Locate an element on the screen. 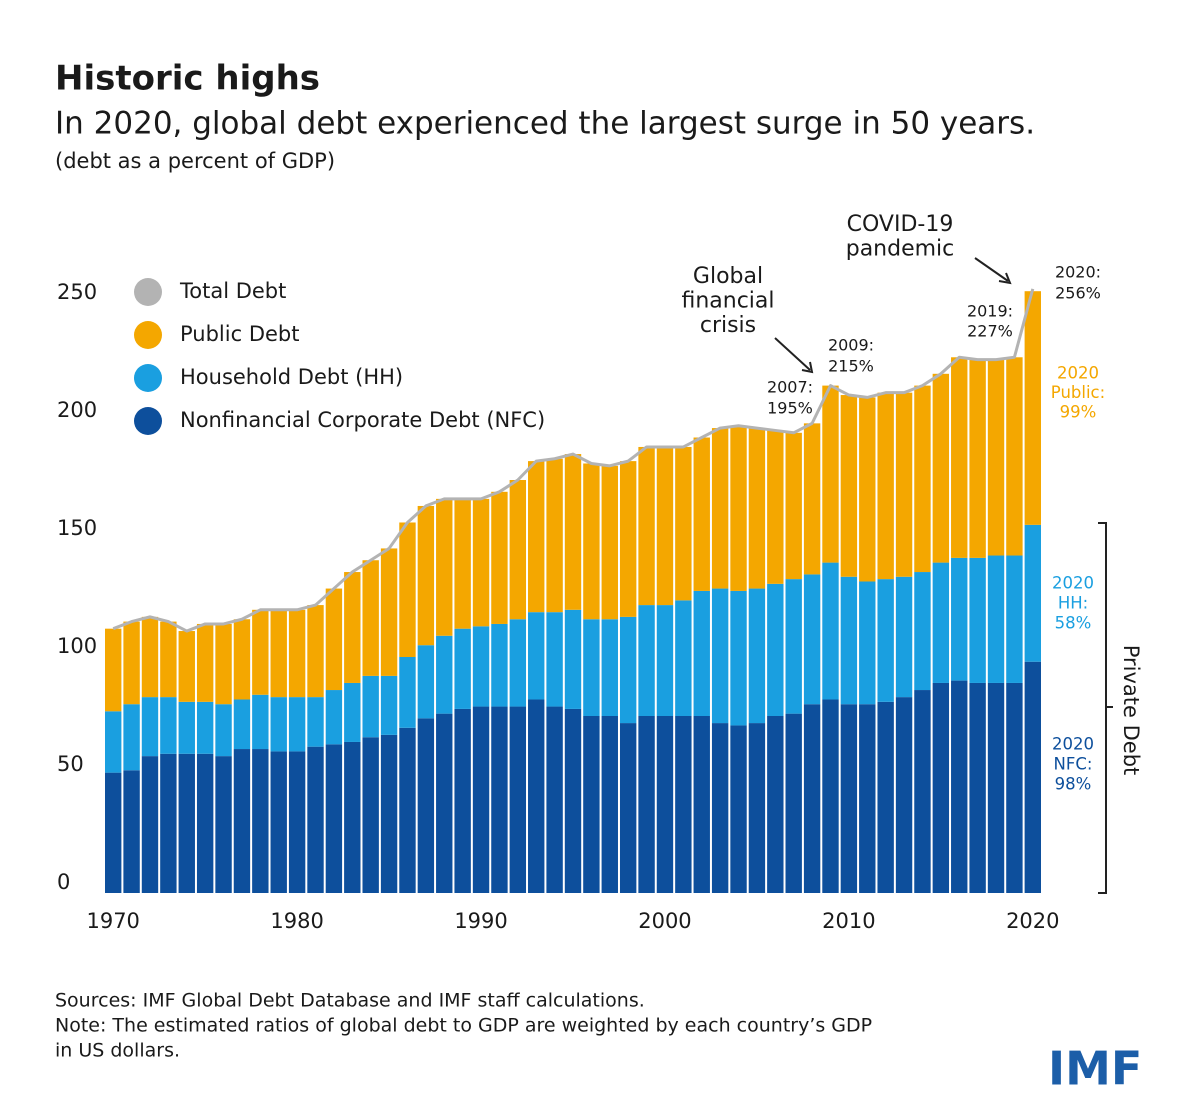 This screenshot has width=1200, height=1117. annotation: 2009: is located at coordinates (851, 345).